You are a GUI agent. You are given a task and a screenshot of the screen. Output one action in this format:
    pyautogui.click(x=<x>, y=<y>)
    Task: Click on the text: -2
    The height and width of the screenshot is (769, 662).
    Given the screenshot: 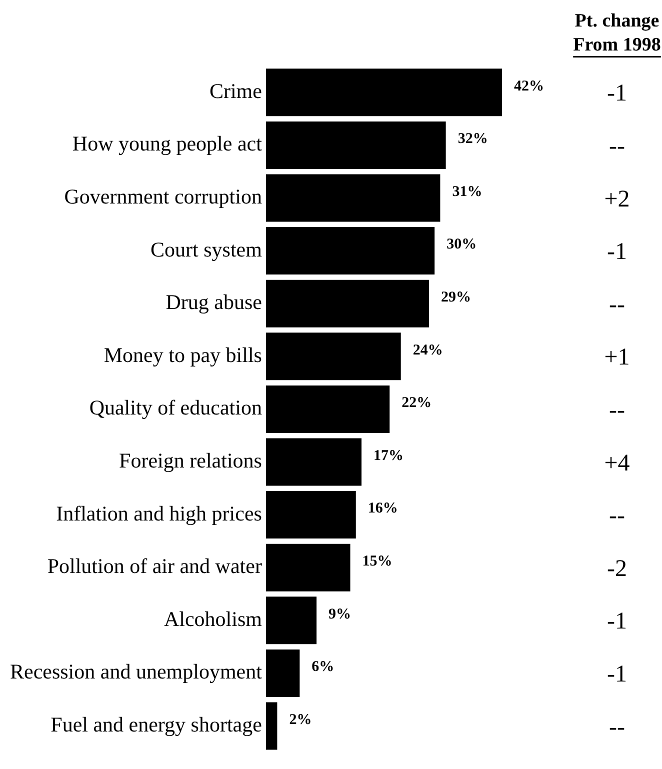 What is the action you would take?
    pyautogui.click(x=617, y=569)
    